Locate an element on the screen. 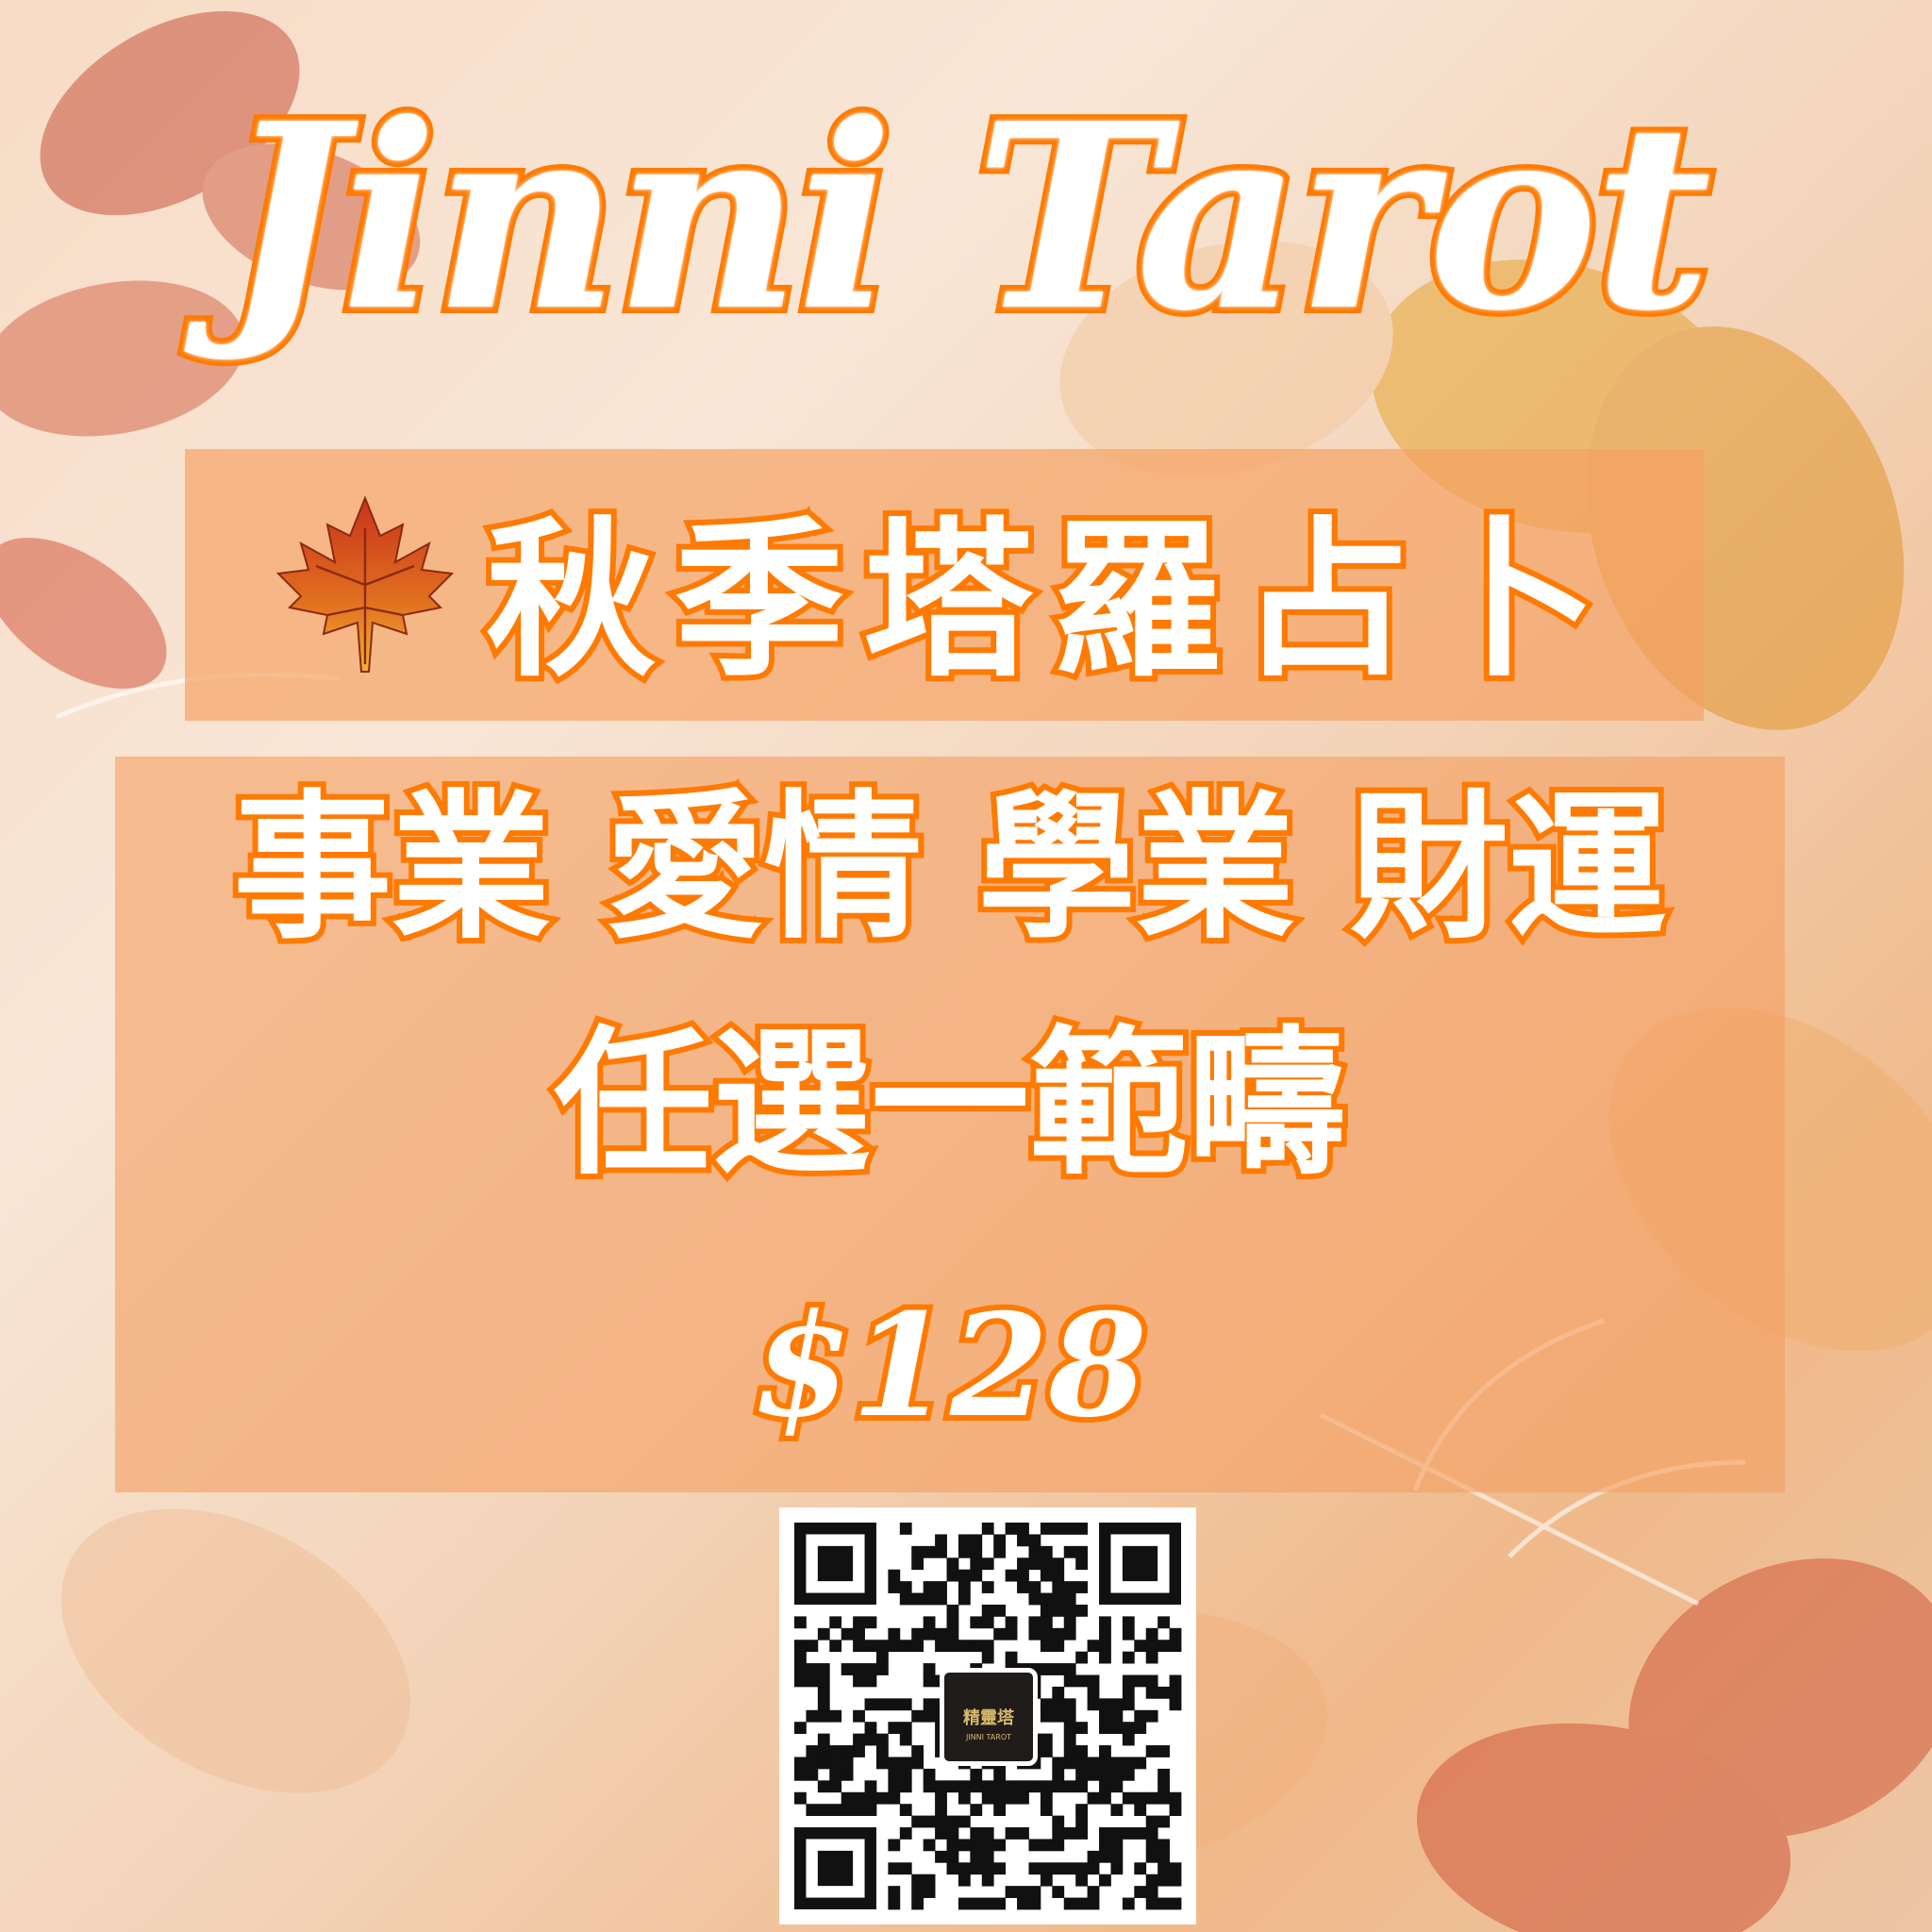  autumn-tarot-banner: 秋季塔羅占卜 is located at coordinates (945, 585).